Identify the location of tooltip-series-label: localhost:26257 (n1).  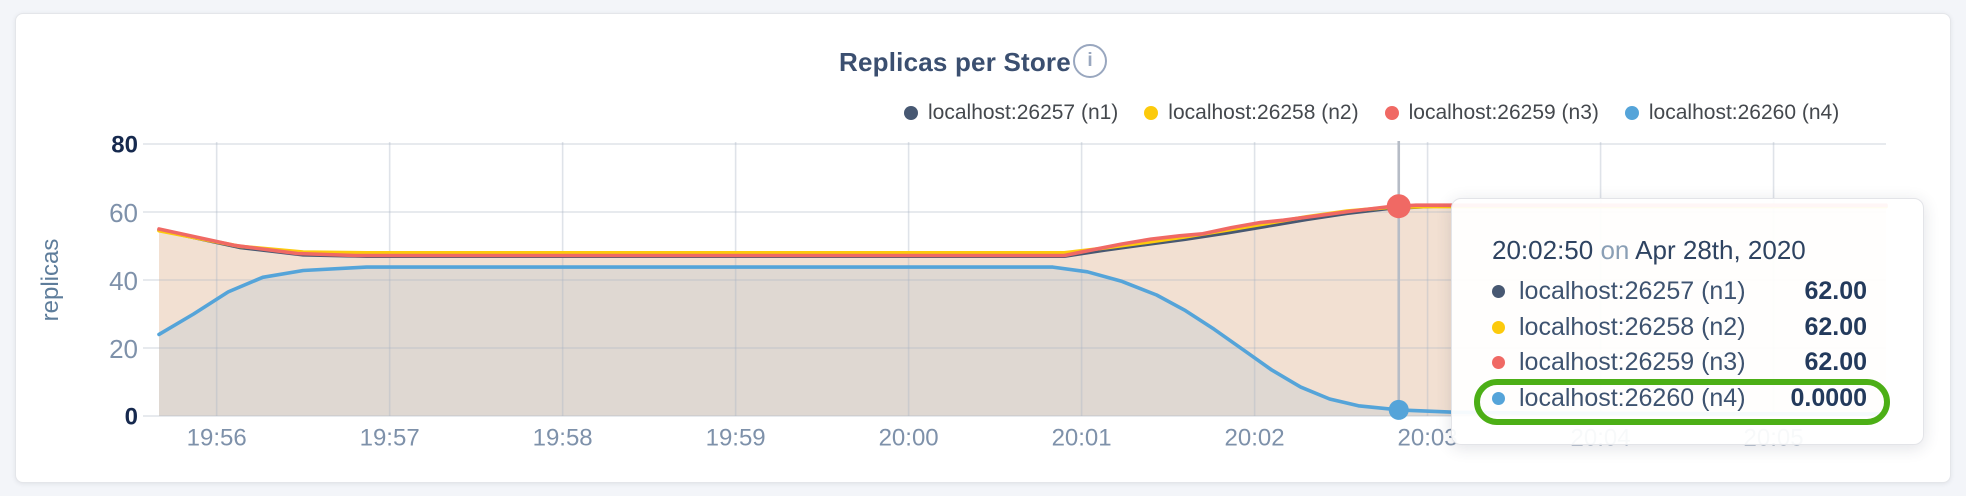
(1632, 291).